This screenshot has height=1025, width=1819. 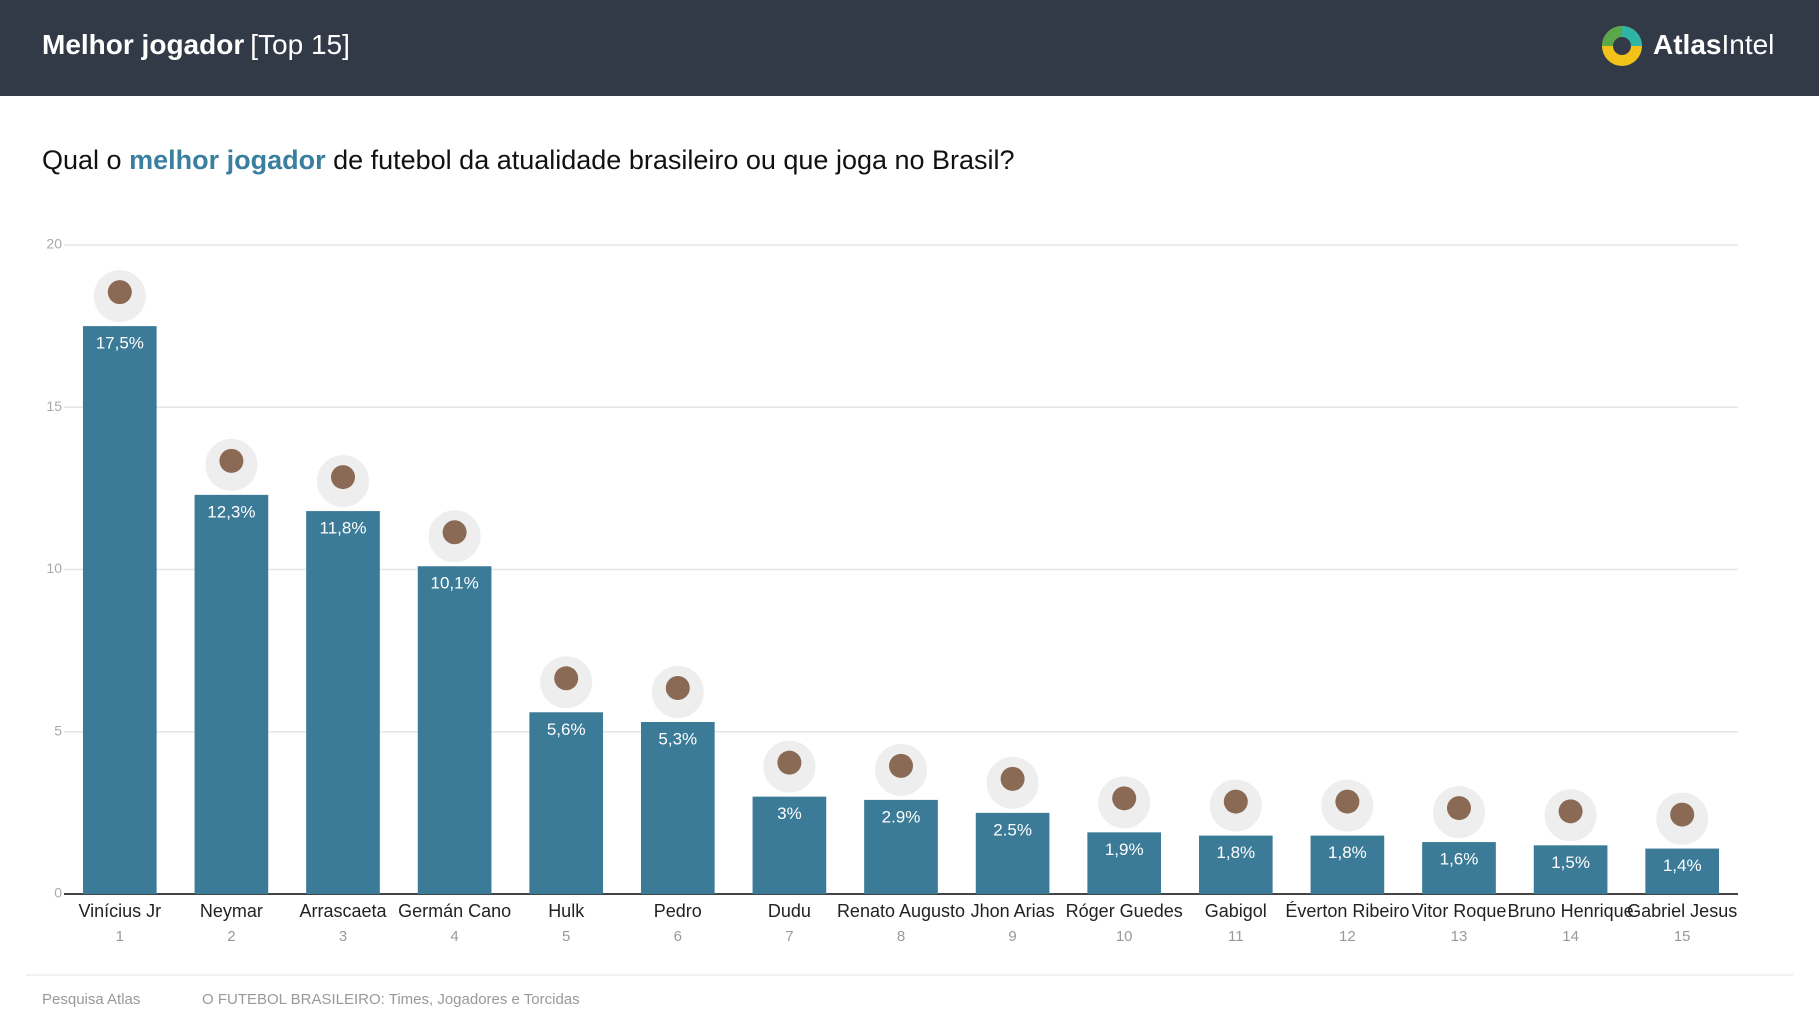 What do you see at coordinates (1570, 936) in the screenshot?
I see `rank-label: 14` at bounding box center [1570, 936].